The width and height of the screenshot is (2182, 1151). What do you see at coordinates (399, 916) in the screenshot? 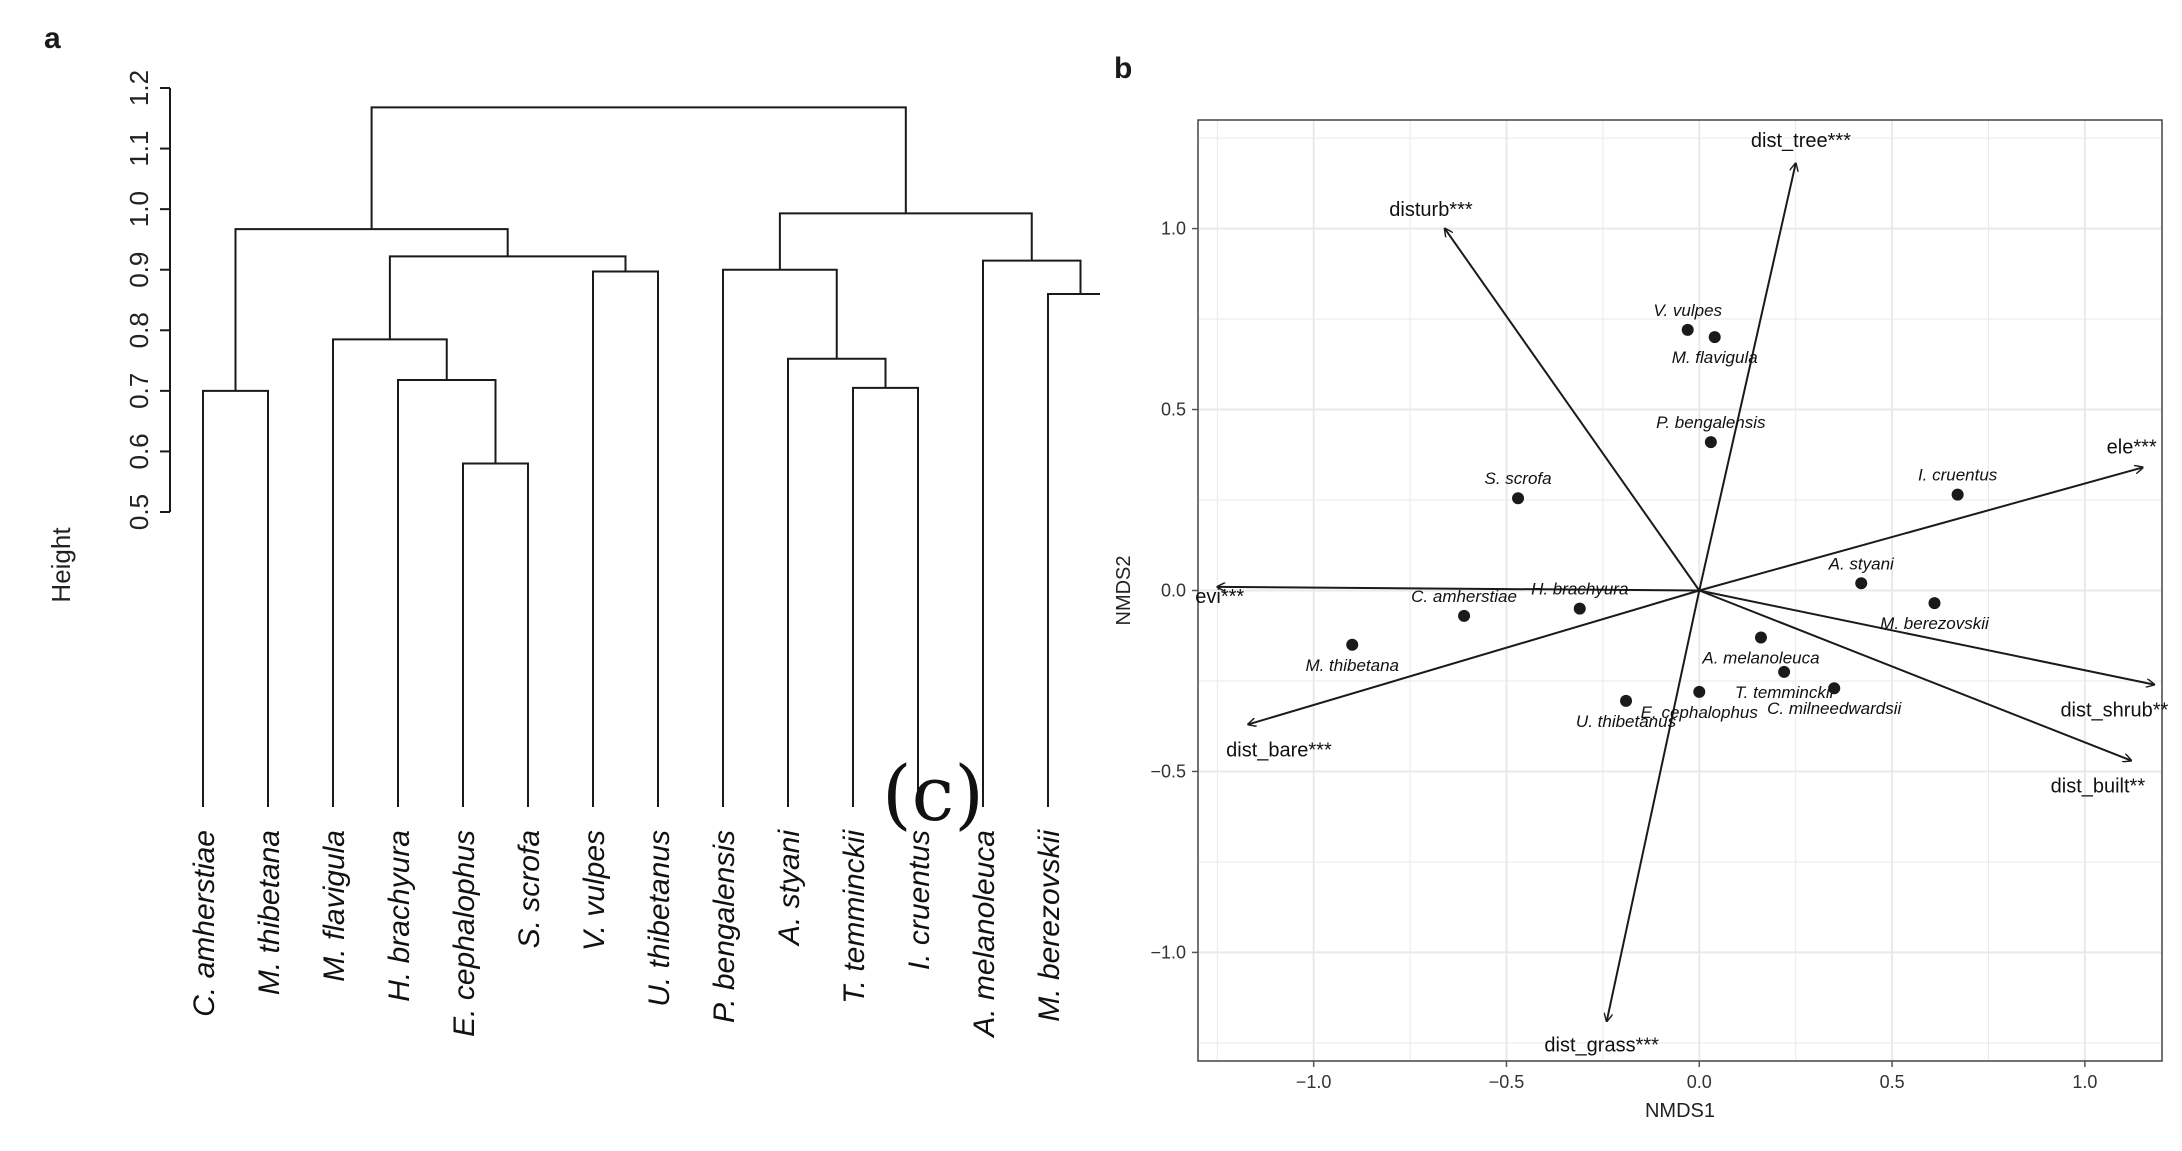
I see `dendrogram-leaf-label: H. brachyura` at bounding box center [399, 916].